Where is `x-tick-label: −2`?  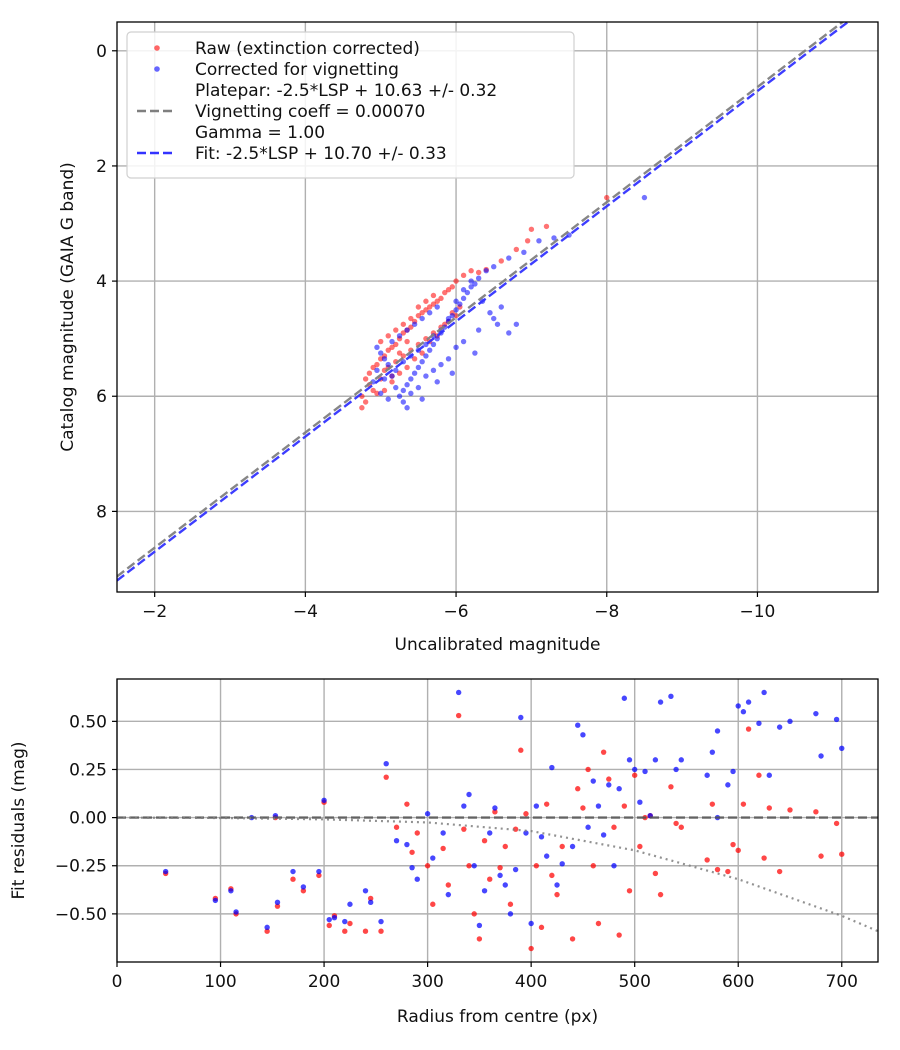
x-tick-label: −2 is located at coordinates (154, 612).